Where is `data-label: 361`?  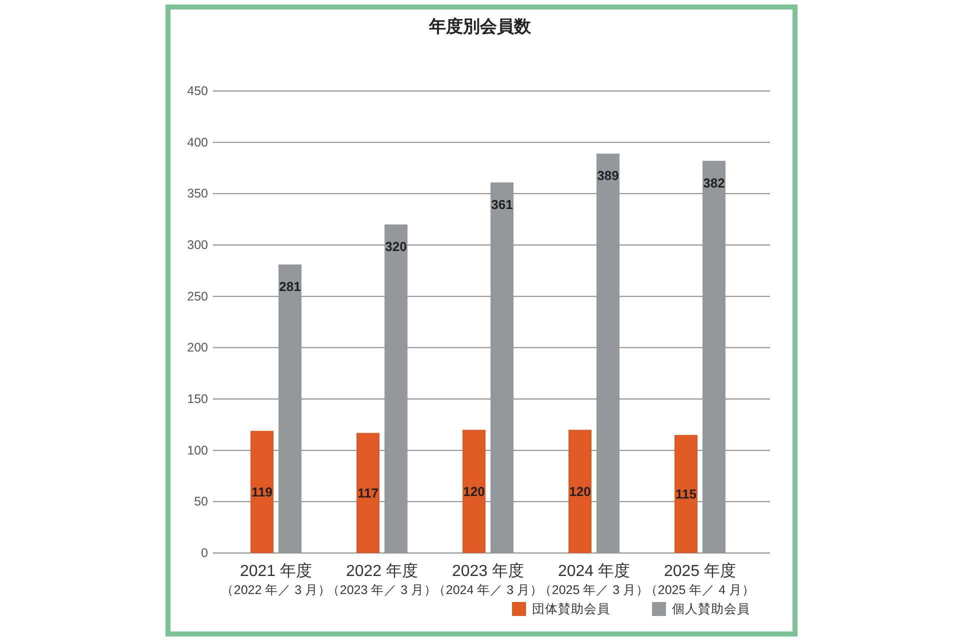
data-label: 361 is located at coordinates (502, 204).